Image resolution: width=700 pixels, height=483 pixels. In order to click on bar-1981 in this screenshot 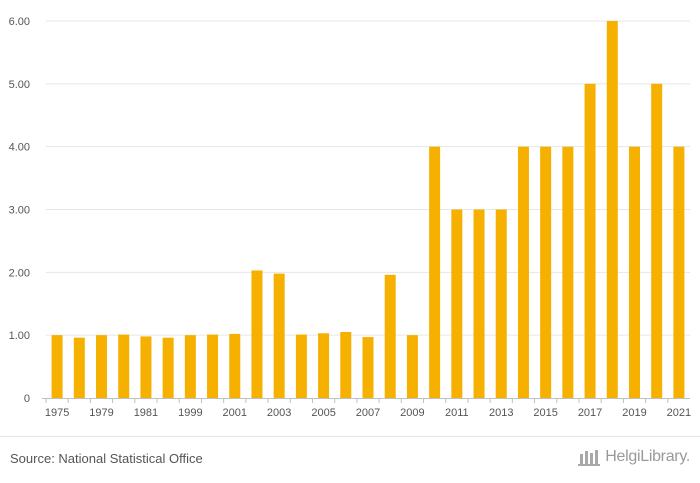, I will do `click(146, 367)`.